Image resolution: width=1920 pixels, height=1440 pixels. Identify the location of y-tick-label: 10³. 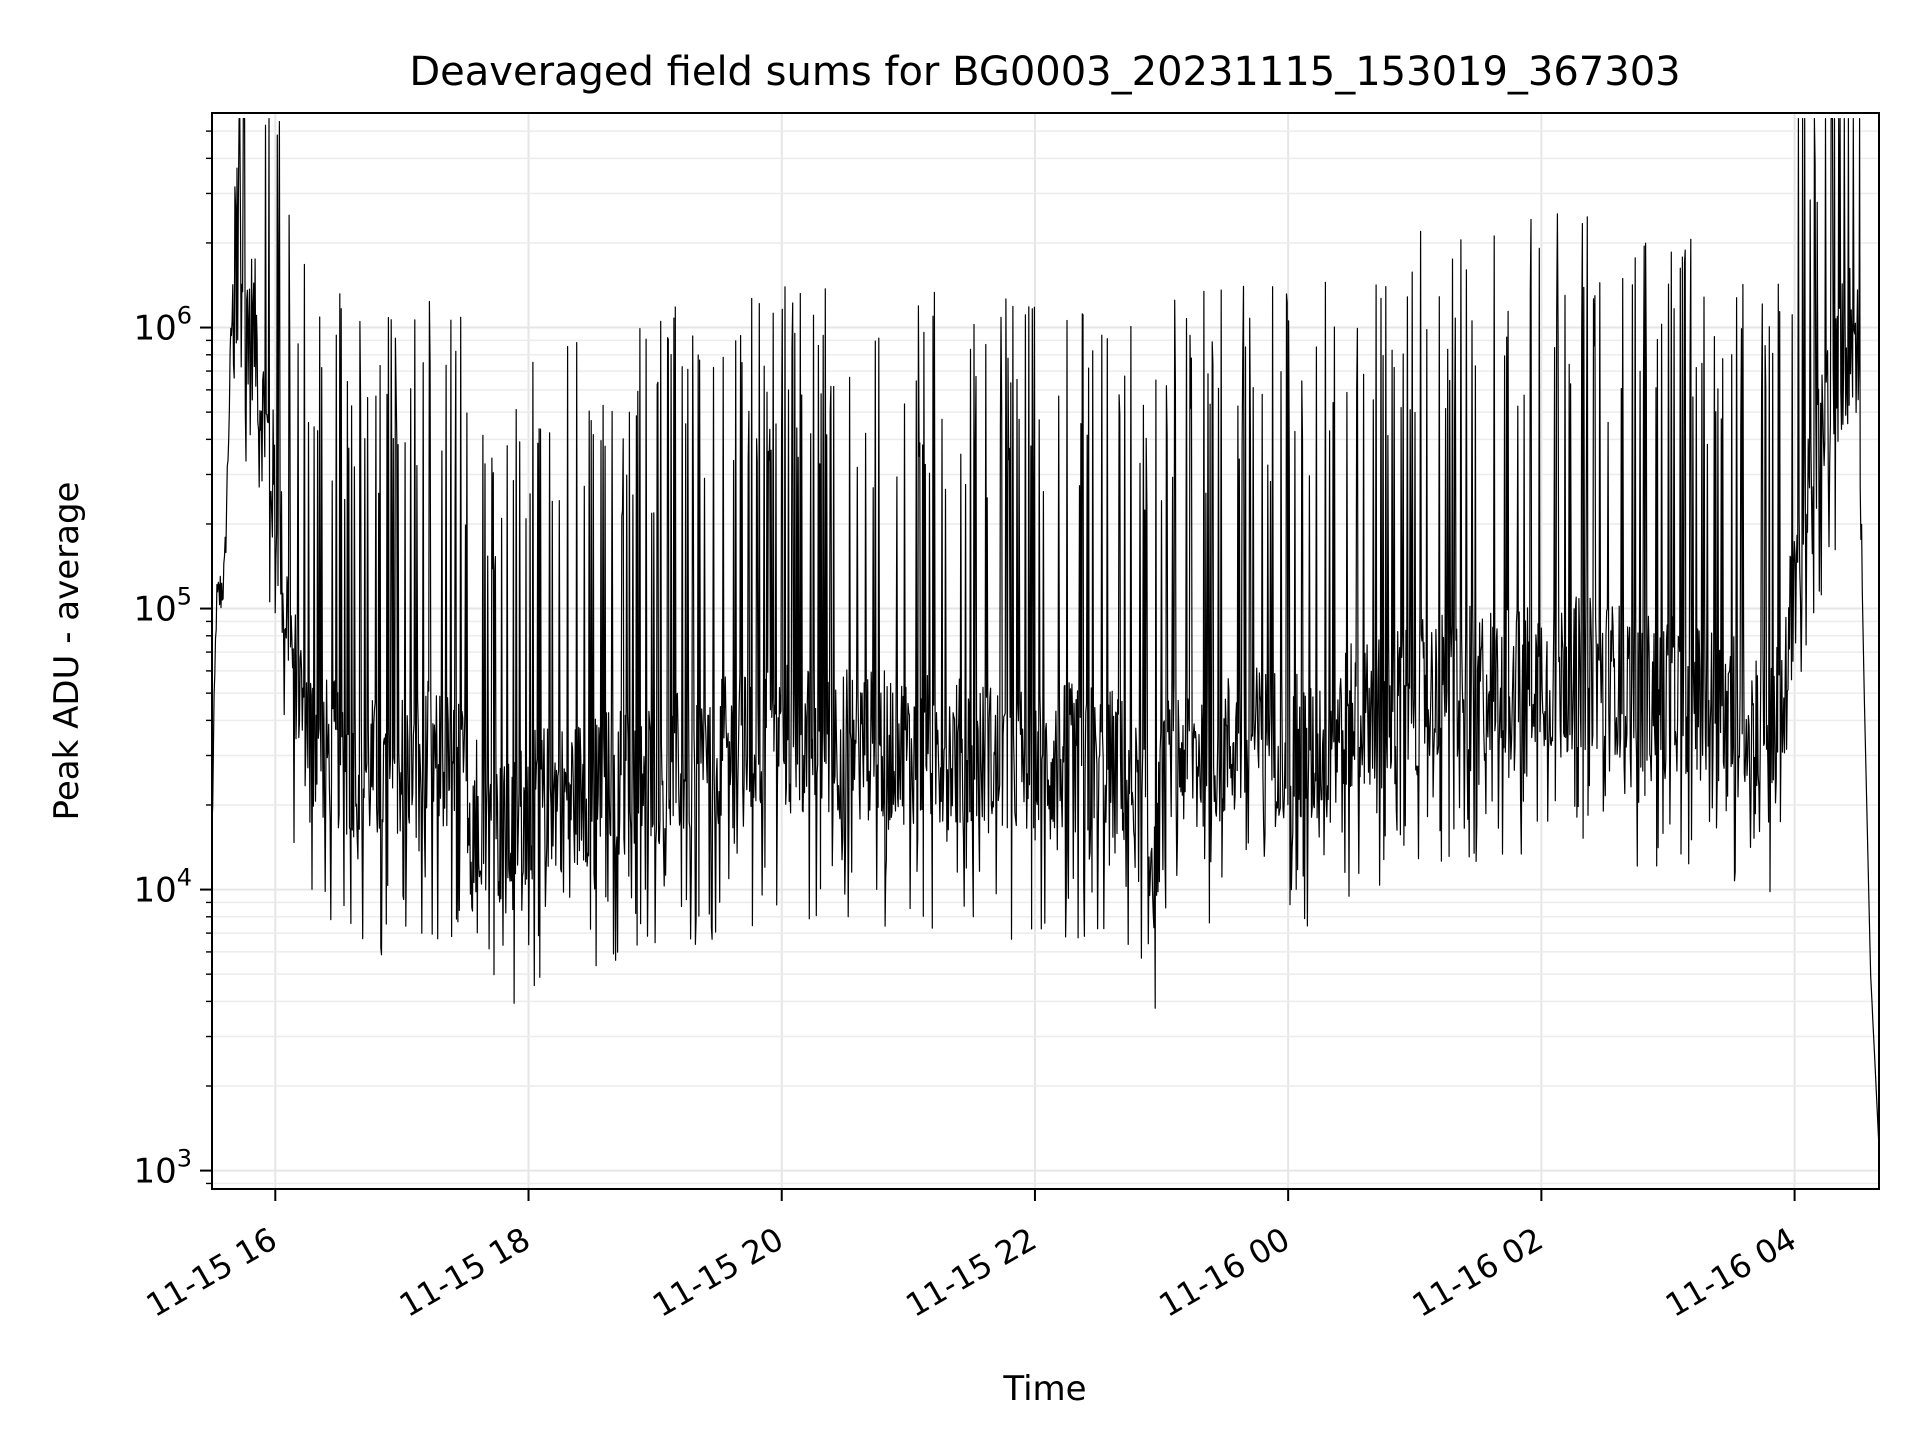
(162, 1168).